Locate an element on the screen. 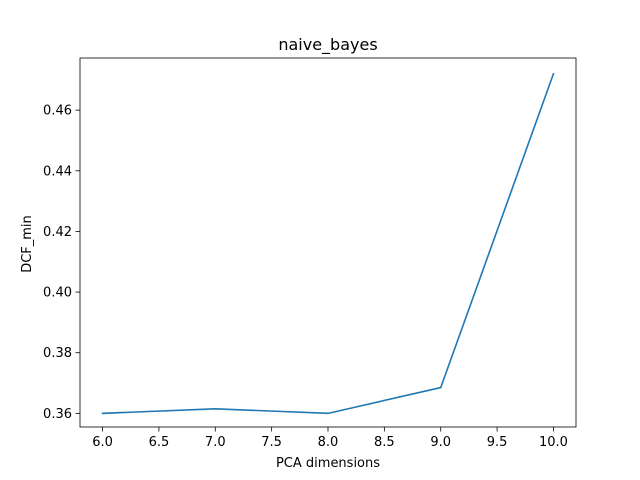 The image size is (640, 480). x-tick-label: 10.0 is located at coordinates (553, 442).